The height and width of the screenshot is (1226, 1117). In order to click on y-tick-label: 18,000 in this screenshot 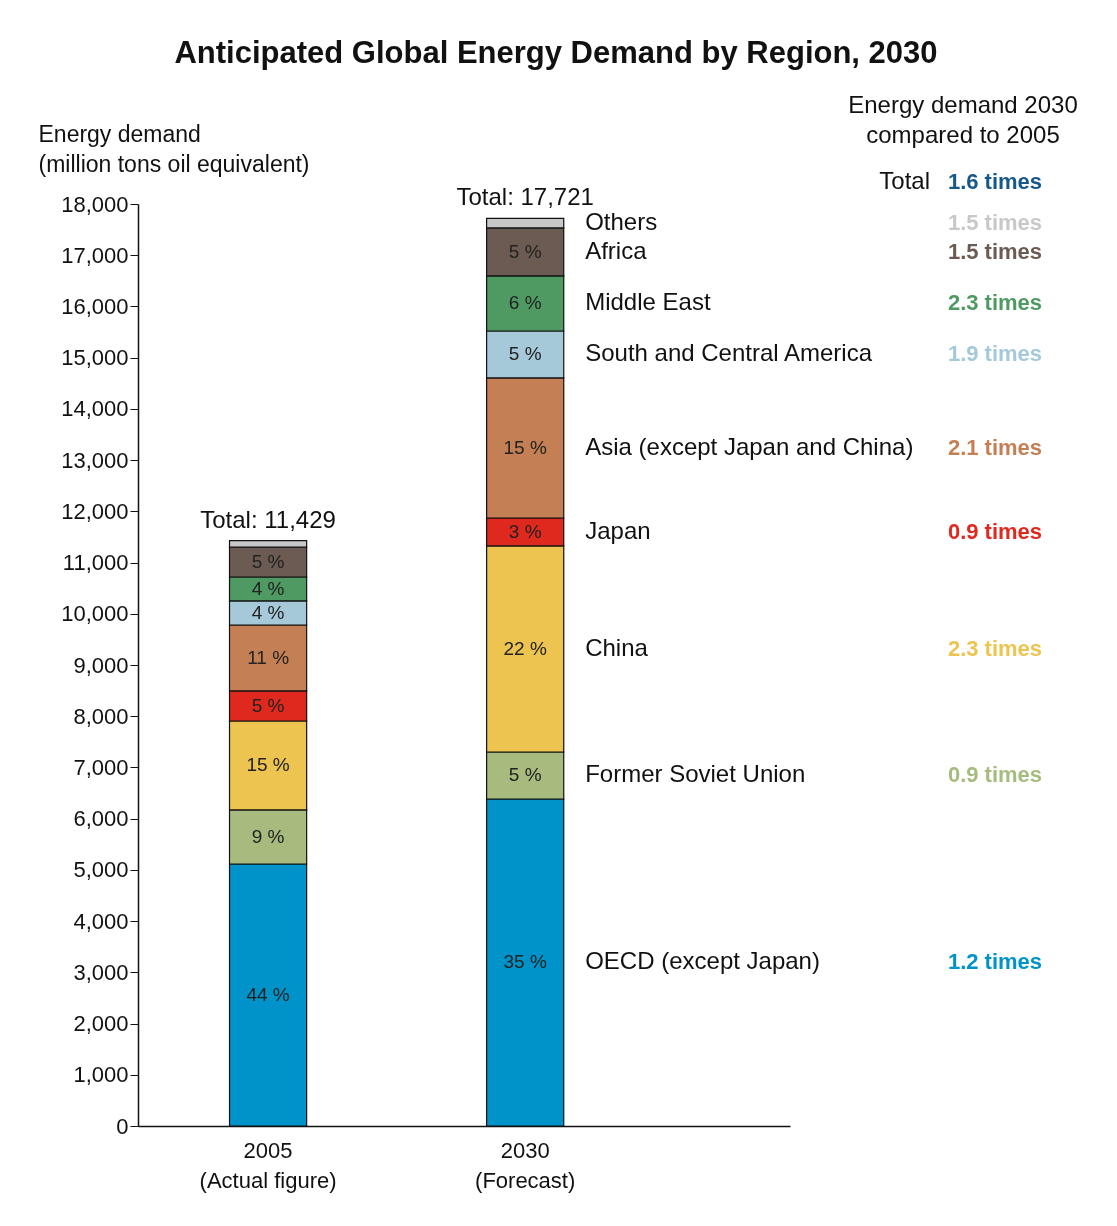, I will do `click(95, 204)`.